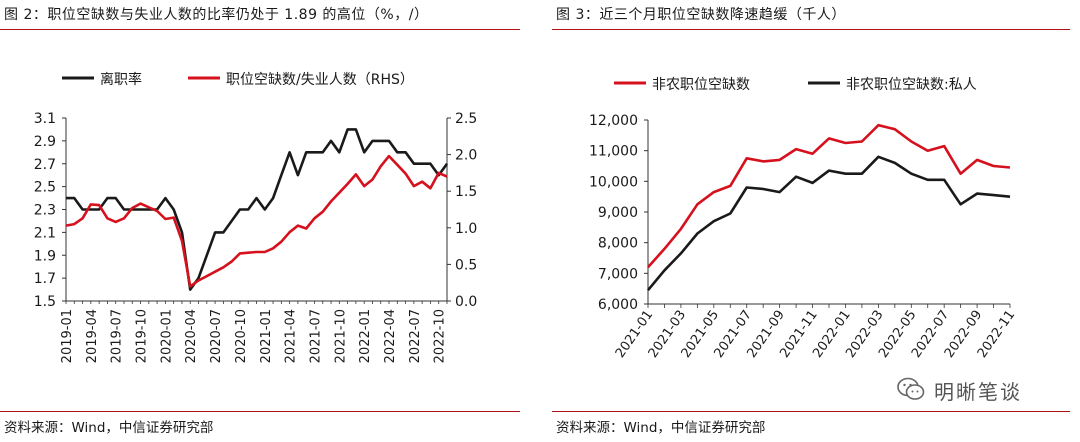 Image resolution: width=1080 pixels, height=442 pixels. I want to click on y-tick-label: 6,000, so click(618, 305).